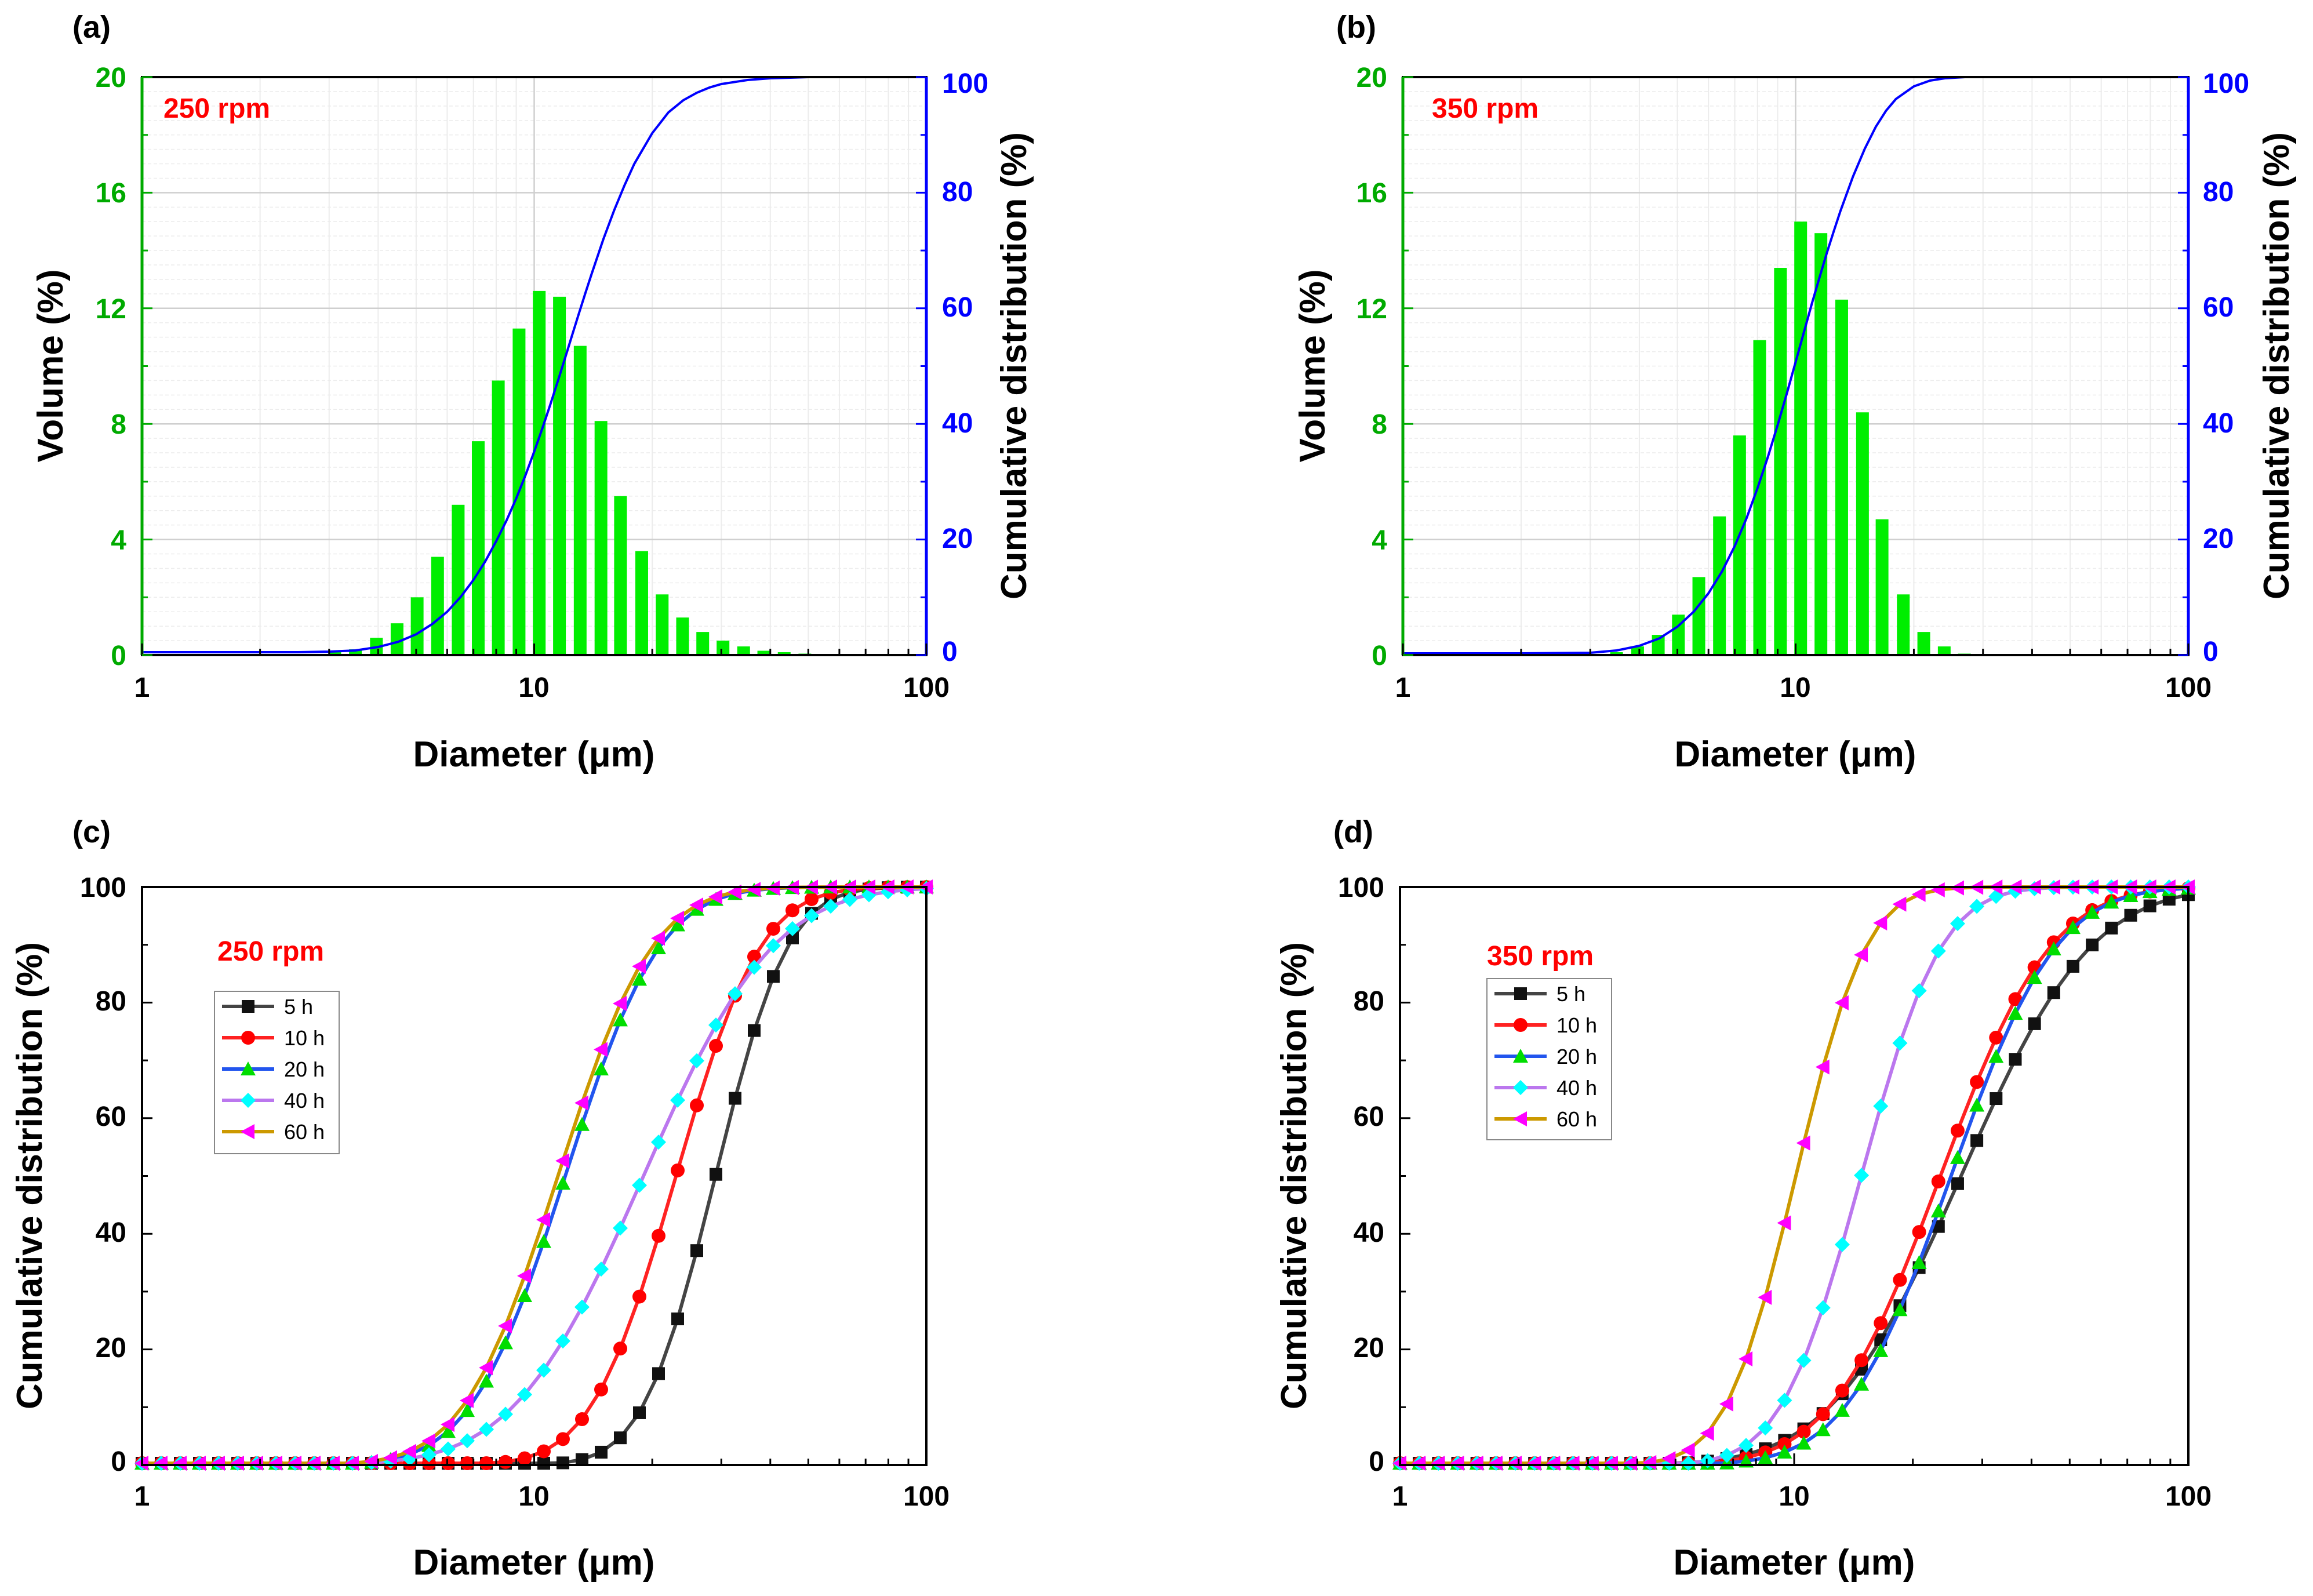 The image size is (2313, 1596). What do you see at coordinates (118, 424) in the screenshot?
I see `panel-a-ytick-8: 8` at bounding box center [118, 424].